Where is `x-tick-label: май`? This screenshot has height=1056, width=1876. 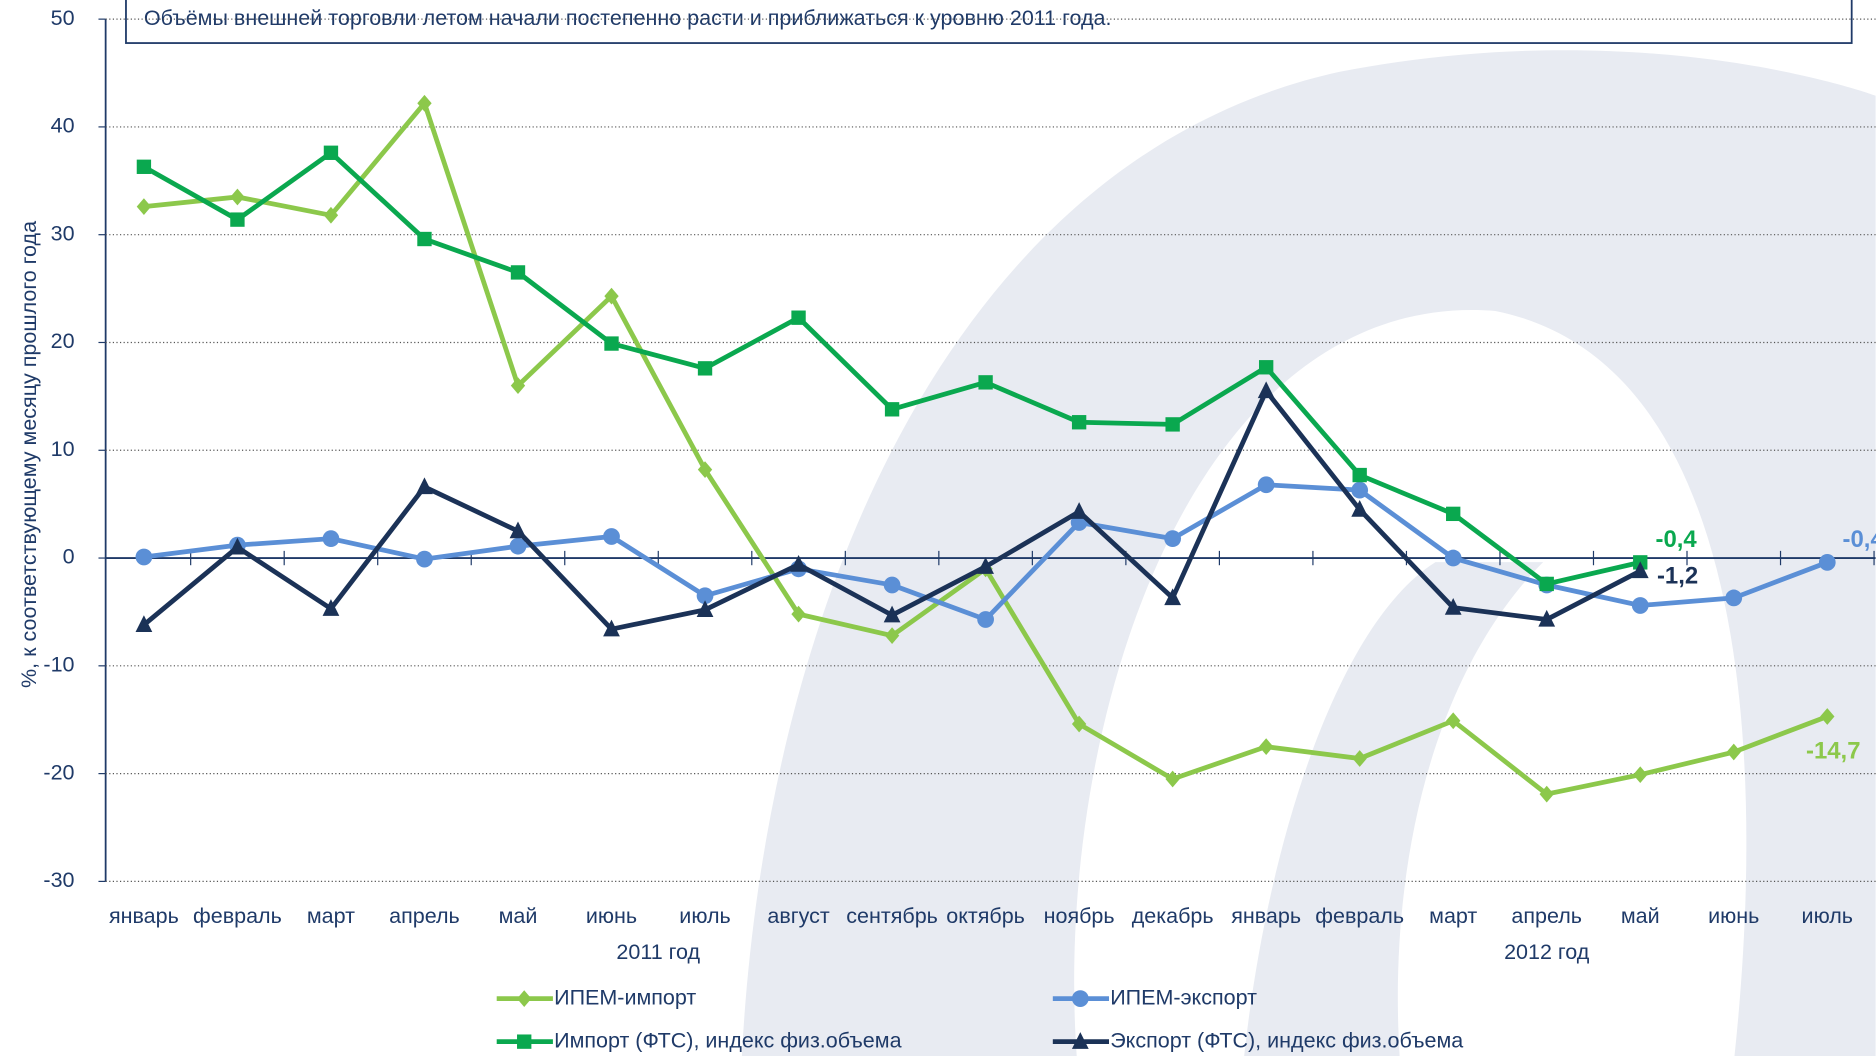
x-tick-label: май is located at coordinates (1640, 916).